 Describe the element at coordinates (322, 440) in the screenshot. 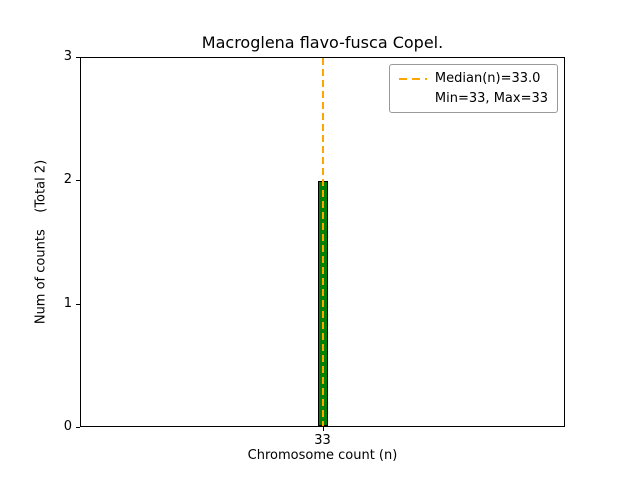

I see `x-tick-label: 33` at that location.